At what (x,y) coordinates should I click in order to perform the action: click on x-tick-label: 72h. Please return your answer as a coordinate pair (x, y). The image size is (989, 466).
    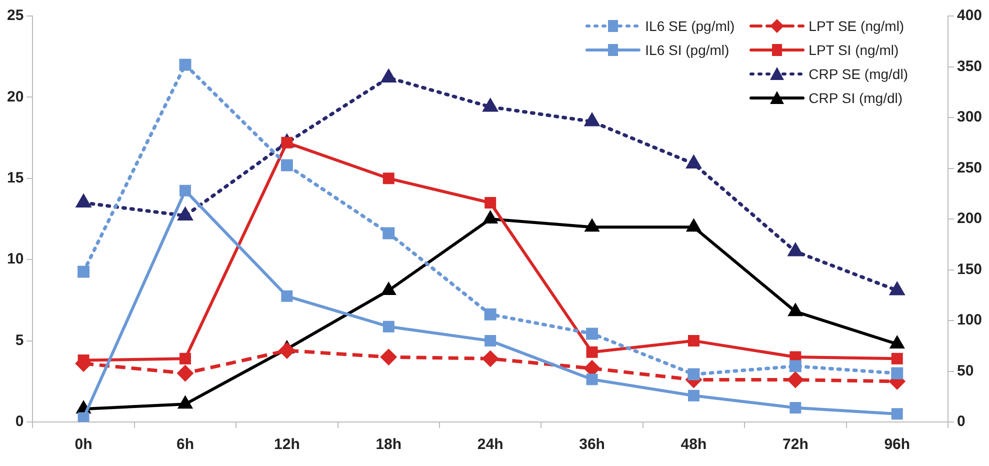
    Looking at the image, I should click on (795, 445).